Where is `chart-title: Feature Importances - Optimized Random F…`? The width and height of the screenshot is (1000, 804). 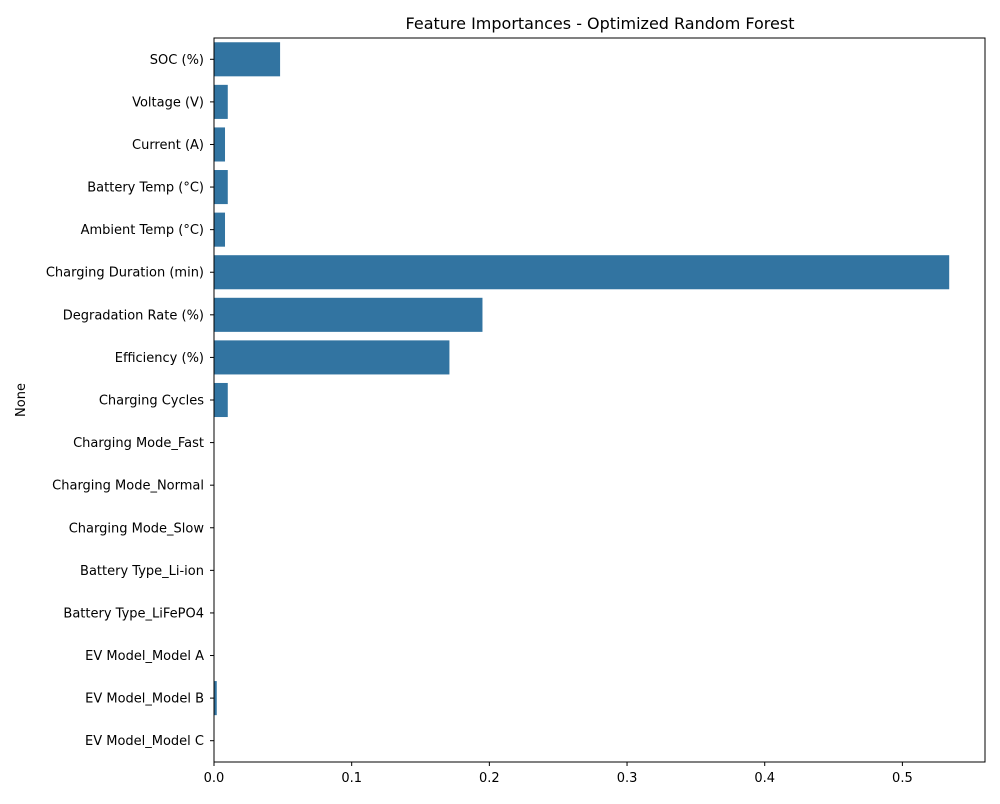
chart-title: Feature Importances - Optimized Random F… is located at coordinates (600, 23).